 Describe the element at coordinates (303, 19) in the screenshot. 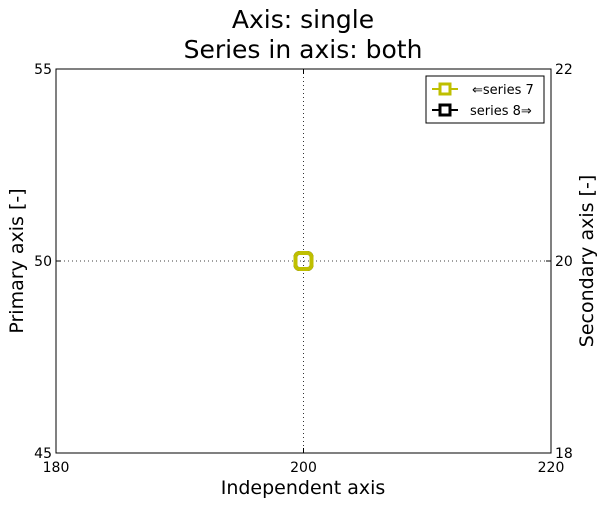

I see `chart-title-line-1: Axis: single` at that location.